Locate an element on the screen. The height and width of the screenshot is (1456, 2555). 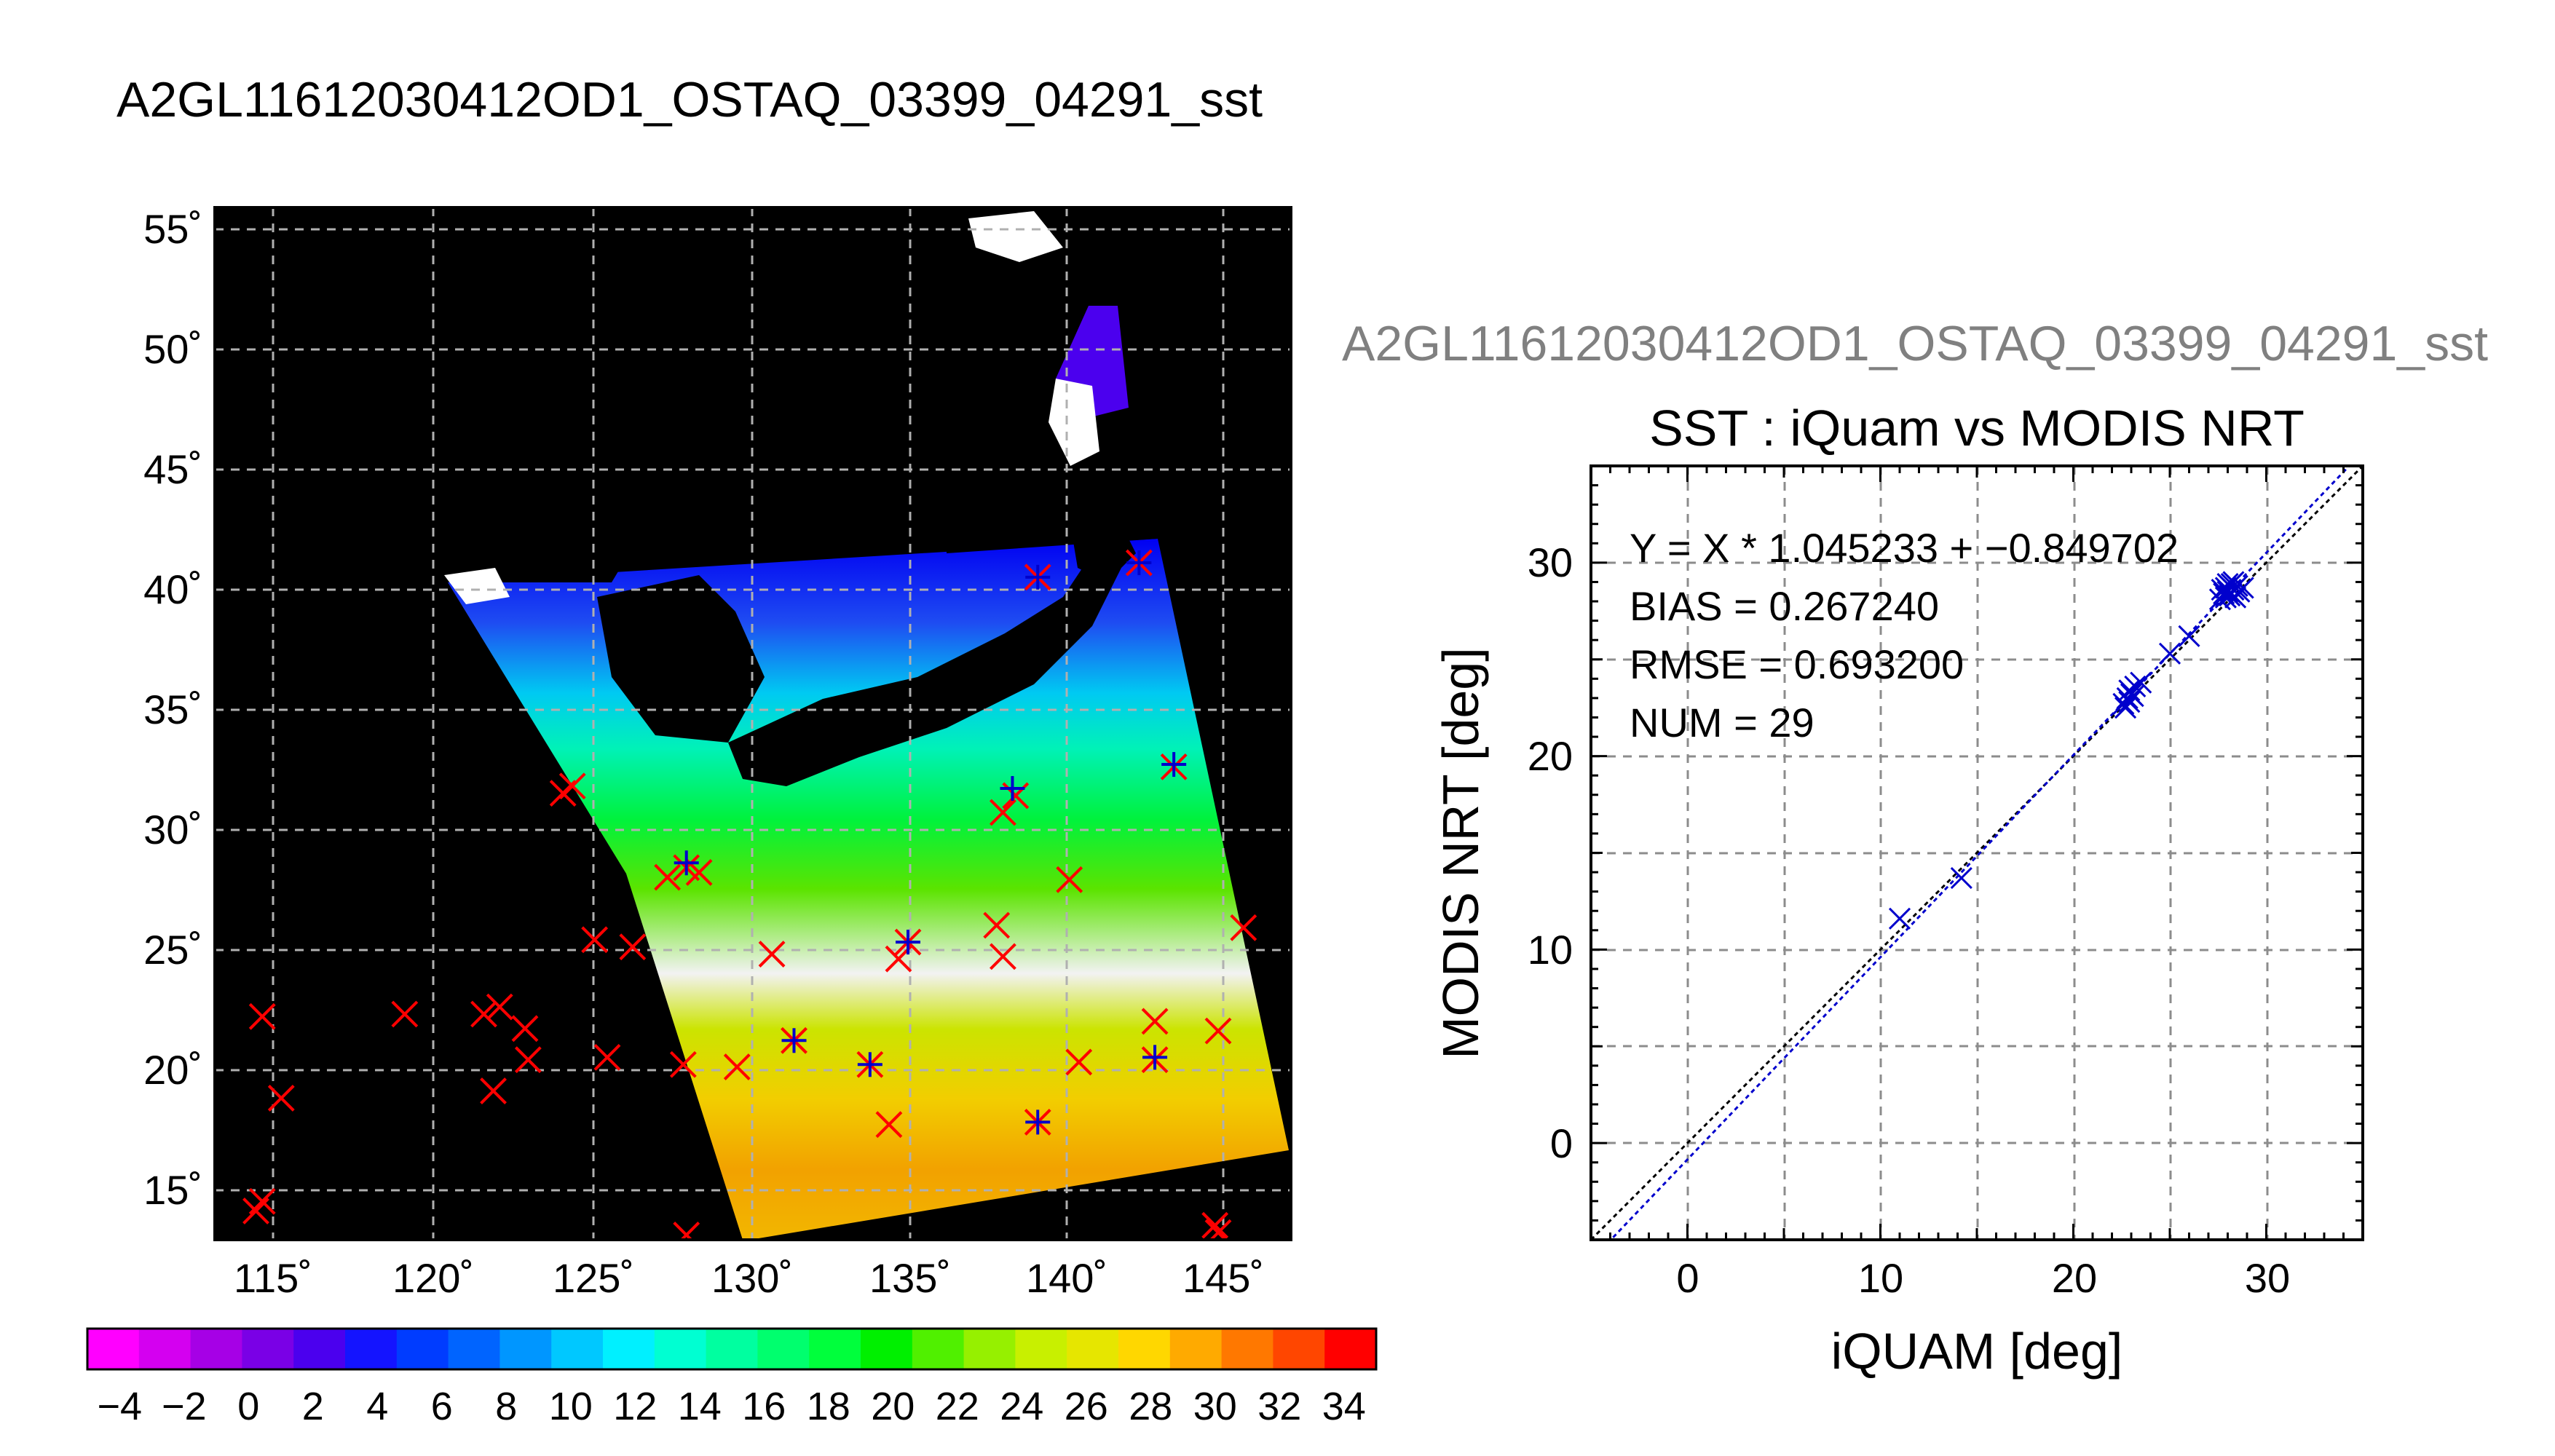
lat-tick-label: 20˚ is located at coordinates (172, 1070).